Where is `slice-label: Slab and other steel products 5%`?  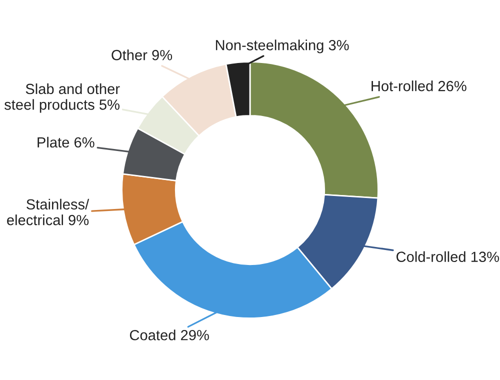 slice-label: Slab and other steel products 5% is located at coordinates (62, 98).